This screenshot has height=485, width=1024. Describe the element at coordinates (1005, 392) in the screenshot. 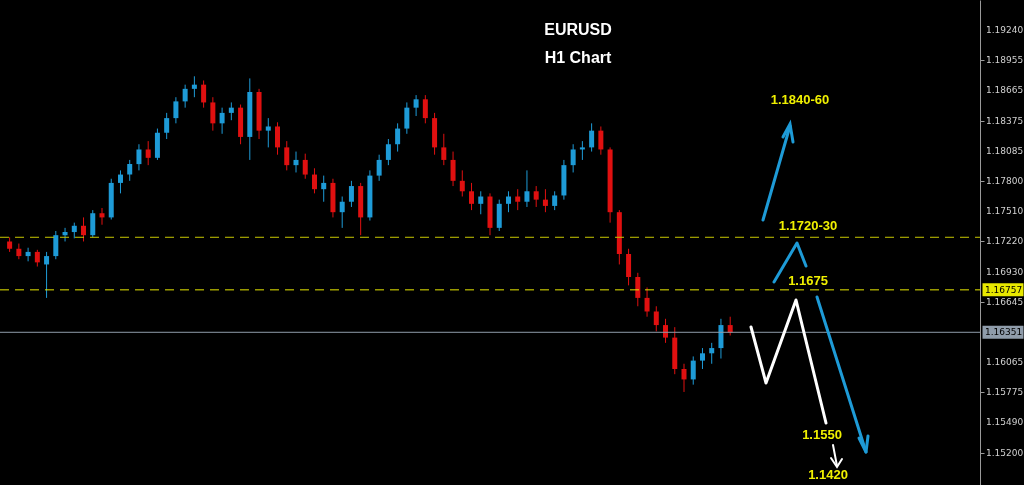

I see `y-tick-label: 1.15775` at that location.